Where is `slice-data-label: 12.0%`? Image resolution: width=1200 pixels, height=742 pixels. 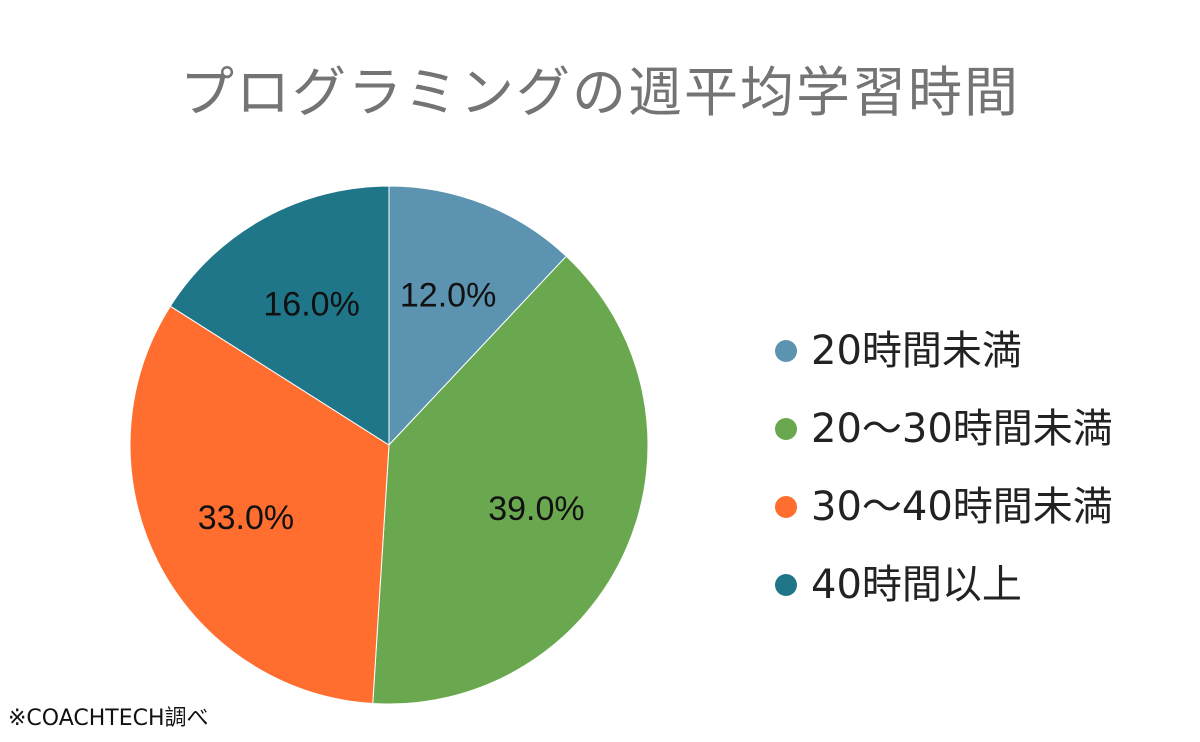
slice-data-label: 12.0% is located at coordinates (448, 296).